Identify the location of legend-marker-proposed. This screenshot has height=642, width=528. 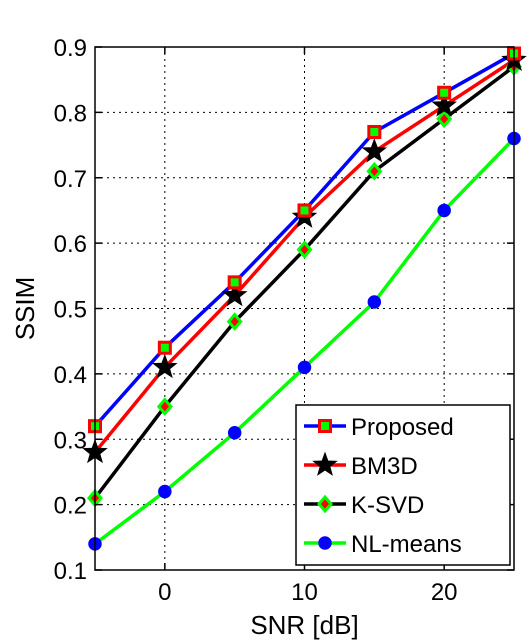
(325, 426).